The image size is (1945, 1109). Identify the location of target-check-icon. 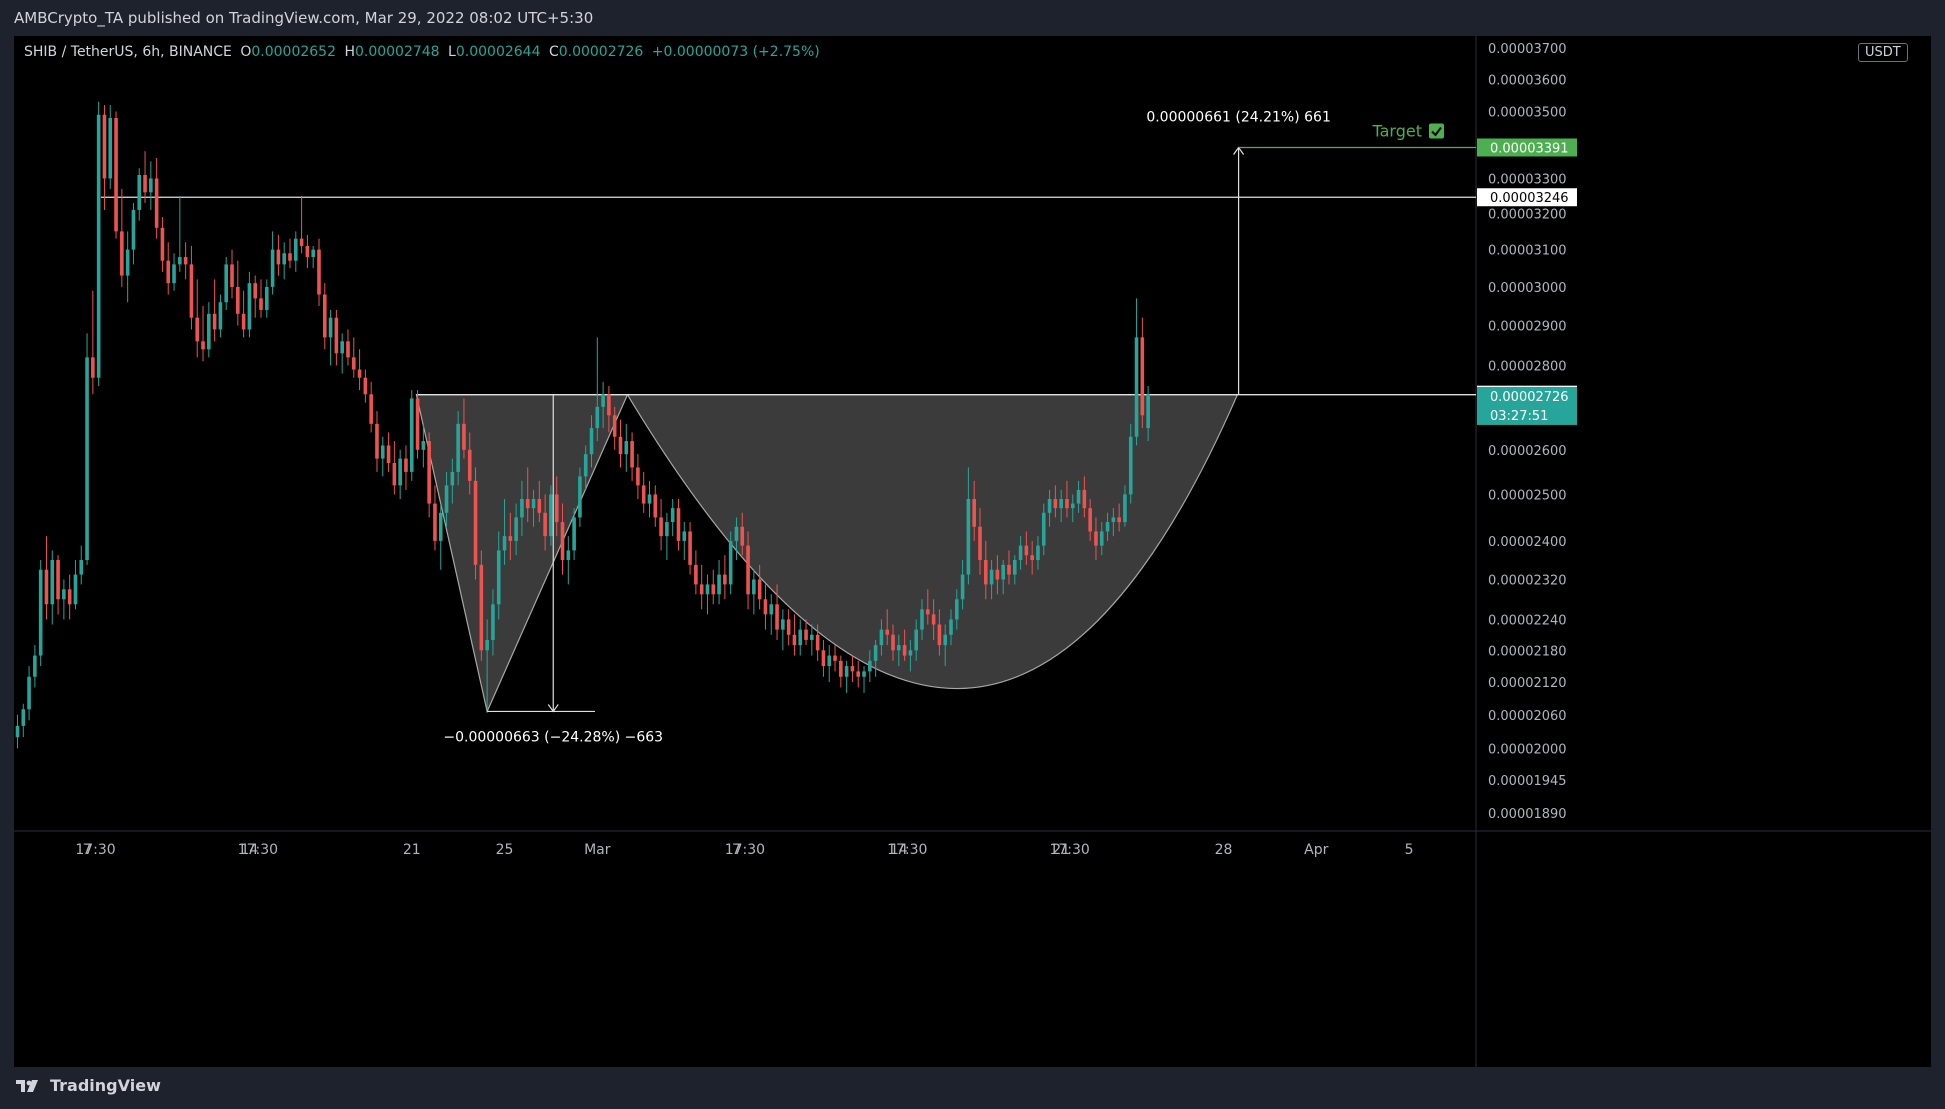
(1436, 131).